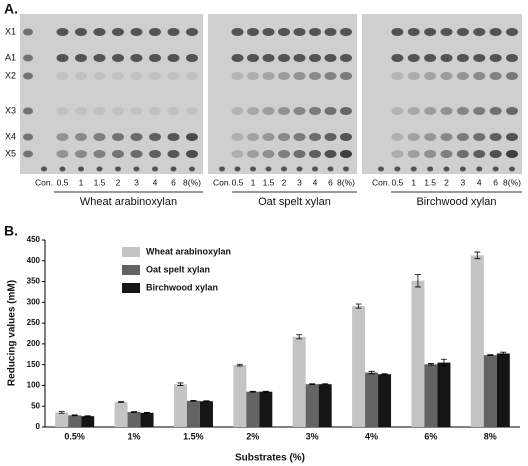 The height and width of the screenshot is (466, 528). What do you see at coordinates (330, 182) in the screenshot?
I see `lane-label: 6` at bounding box center [330, 182].